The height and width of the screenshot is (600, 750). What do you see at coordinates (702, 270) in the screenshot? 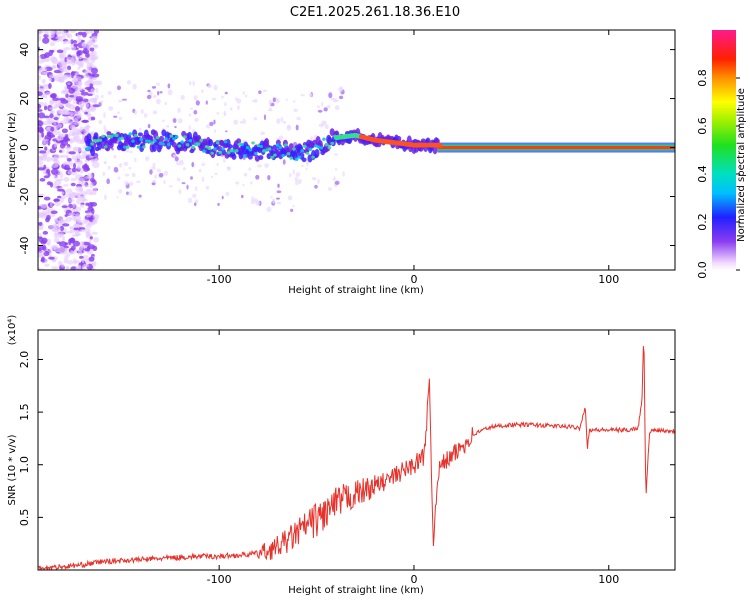
I see `colorbar-tick-label: 0.0` at bounding box center [702, 270].